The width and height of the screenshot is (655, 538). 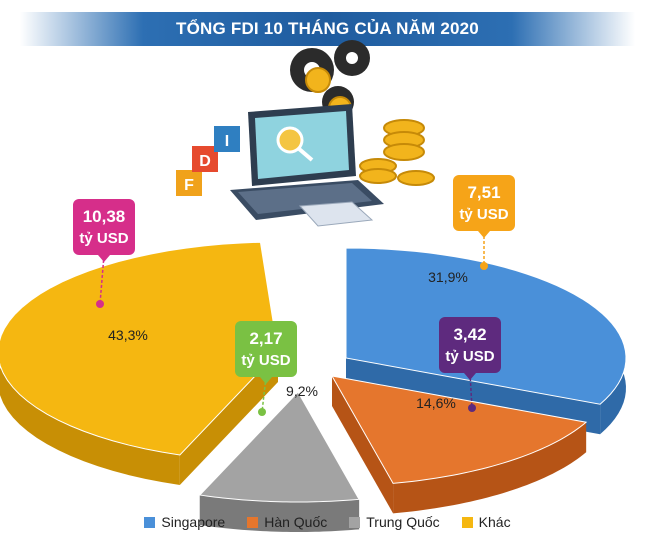 I want to click on pie-slice-trung-quốc, so click(x=279, y=447).